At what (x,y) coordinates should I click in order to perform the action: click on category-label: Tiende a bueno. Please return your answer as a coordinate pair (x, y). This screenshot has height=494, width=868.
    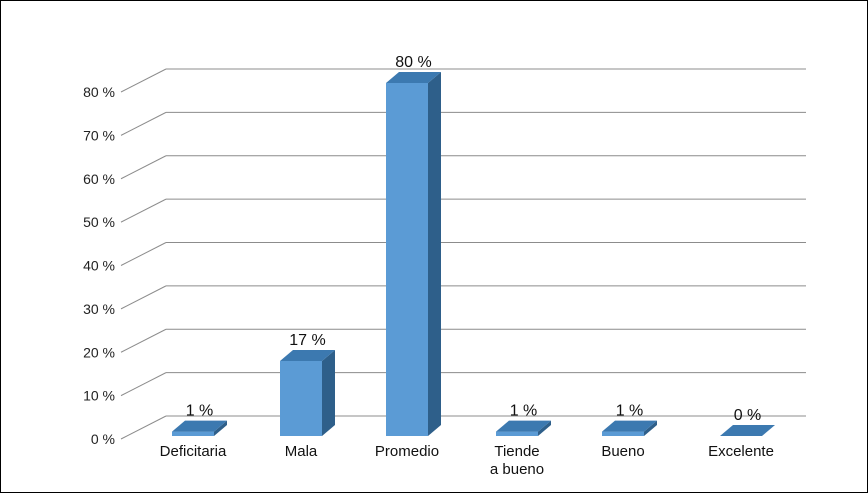
    Looking at the image, I should click on (517, 460).